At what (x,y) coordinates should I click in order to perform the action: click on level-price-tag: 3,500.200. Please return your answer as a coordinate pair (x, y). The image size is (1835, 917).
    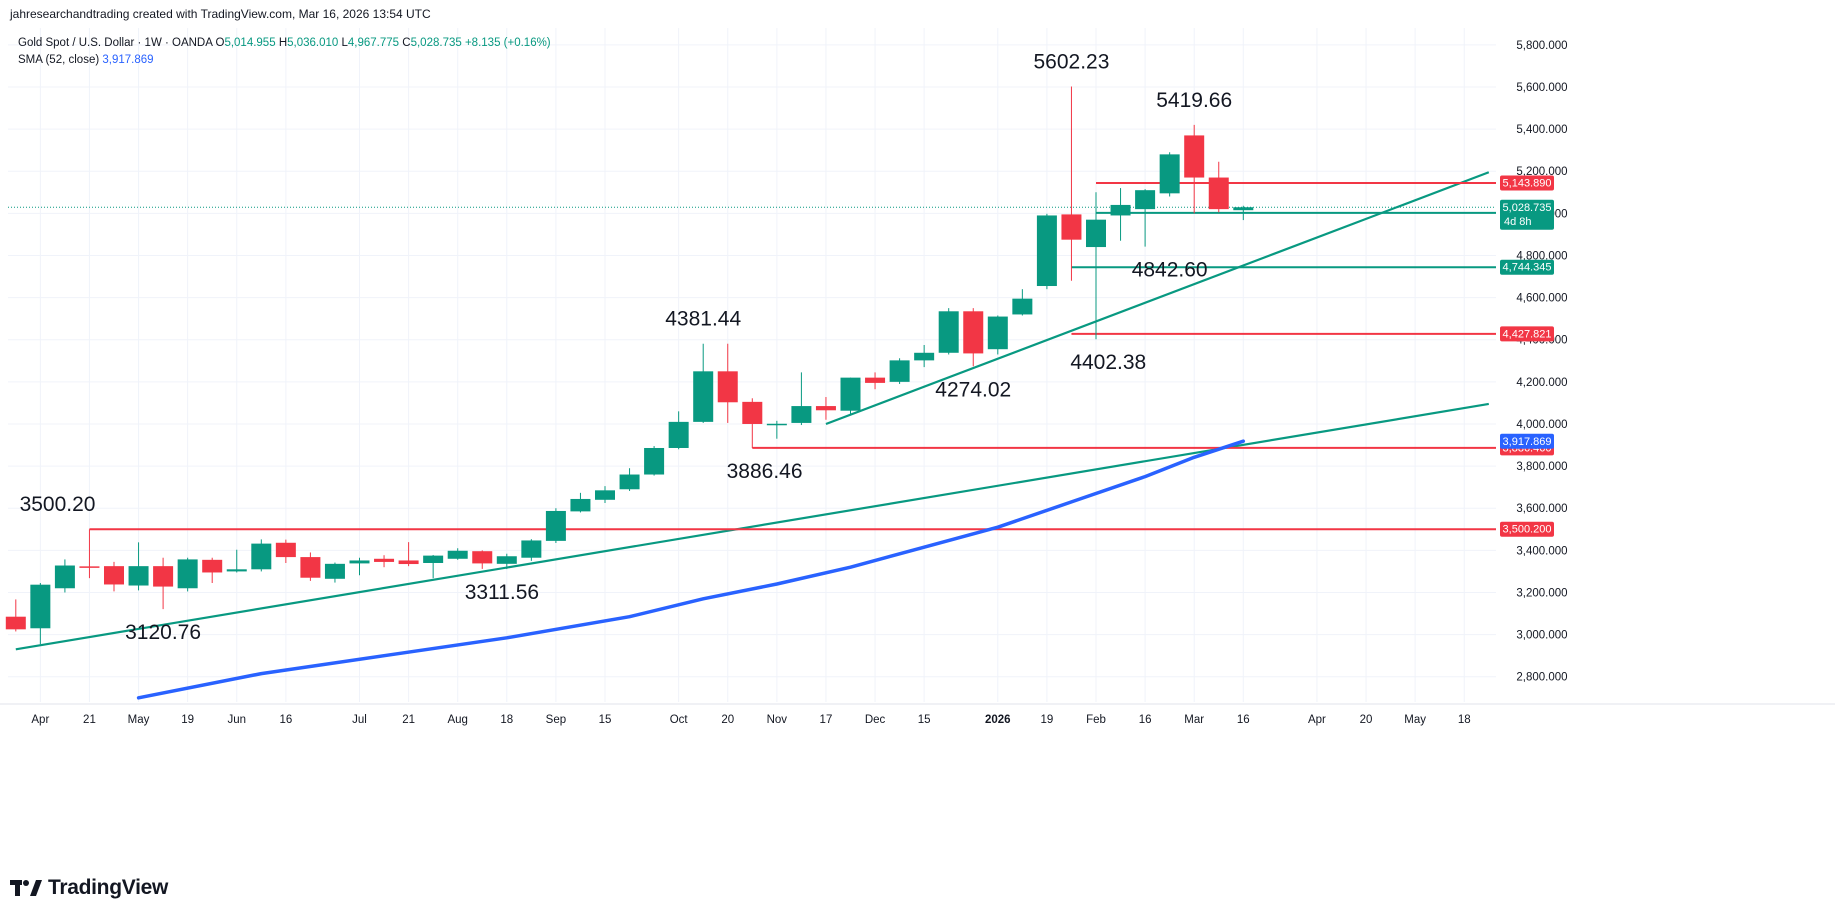
    Looking at the image, I should click on (1527, 529).